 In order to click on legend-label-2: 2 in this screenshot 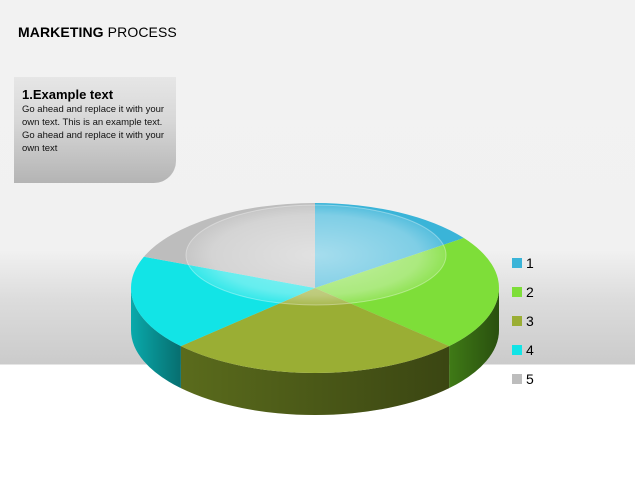, I will do `click(530, 292)`.